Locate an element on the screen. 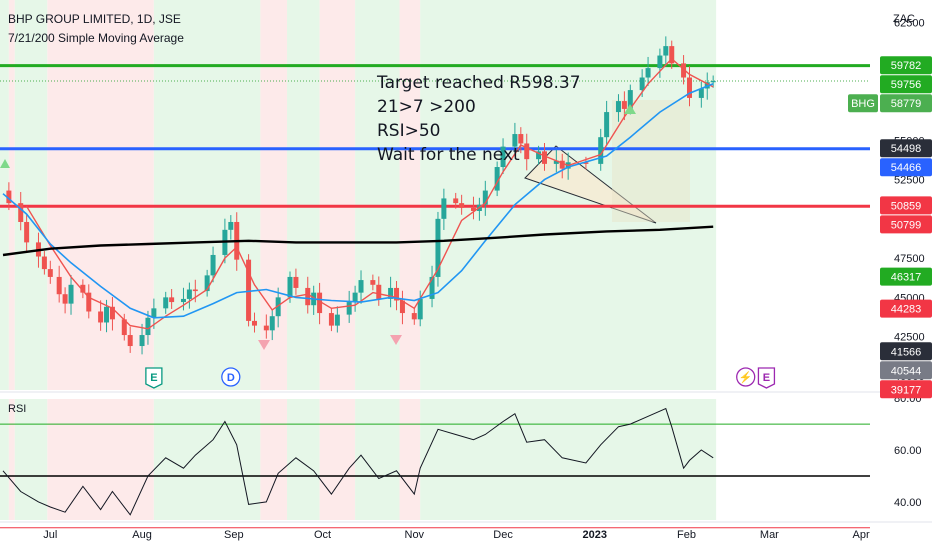 The height and width of the screenshot is (550, 932). x-tick-label: Oct is located at coordinates (322, 535).